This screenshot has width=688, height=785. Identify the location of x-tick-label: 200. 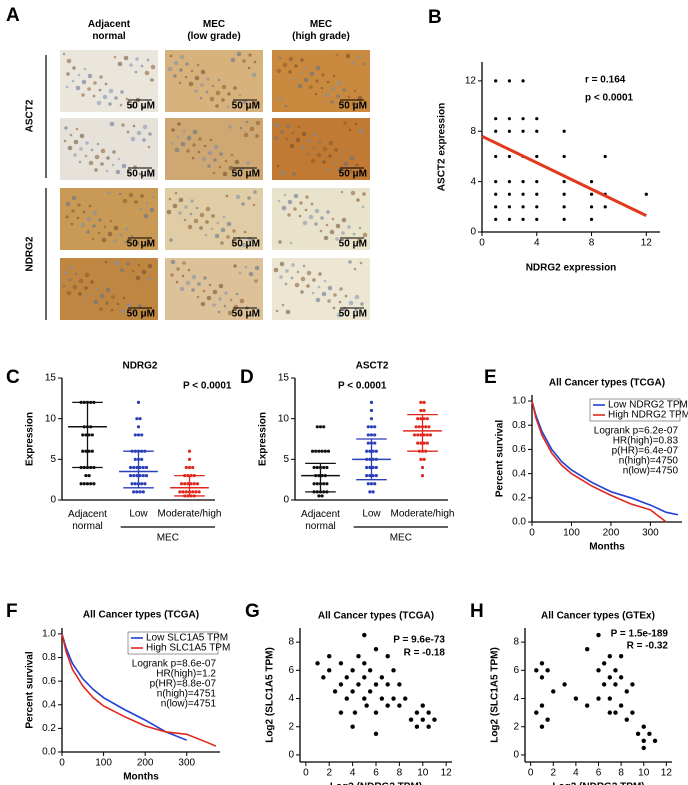
(145, 763).